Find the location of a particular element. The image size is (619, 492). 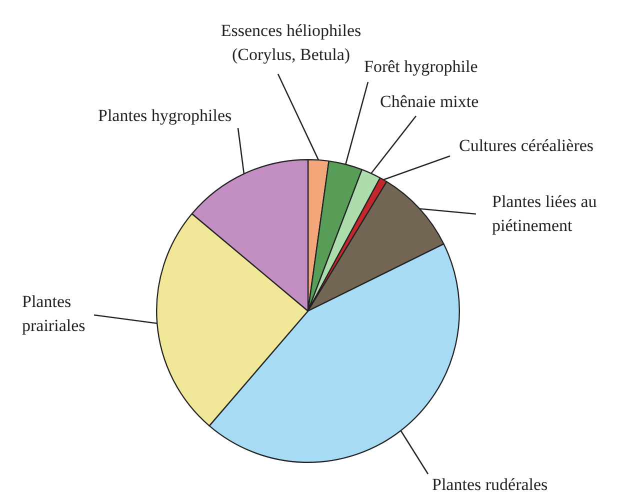

slice-label: Plantes hygrophiles is located at coordinates (165, 115).